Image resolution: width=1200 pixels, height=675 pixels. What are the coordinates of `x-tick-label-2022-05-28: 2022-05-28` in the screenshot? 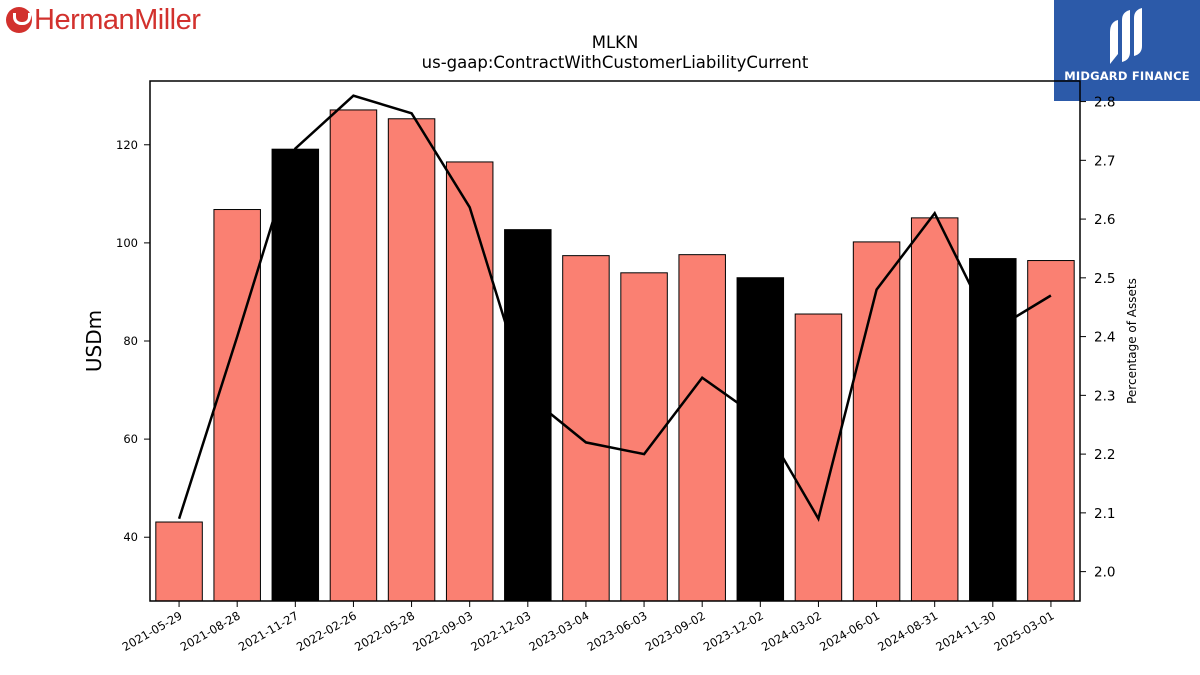 It's located at (384, 631).